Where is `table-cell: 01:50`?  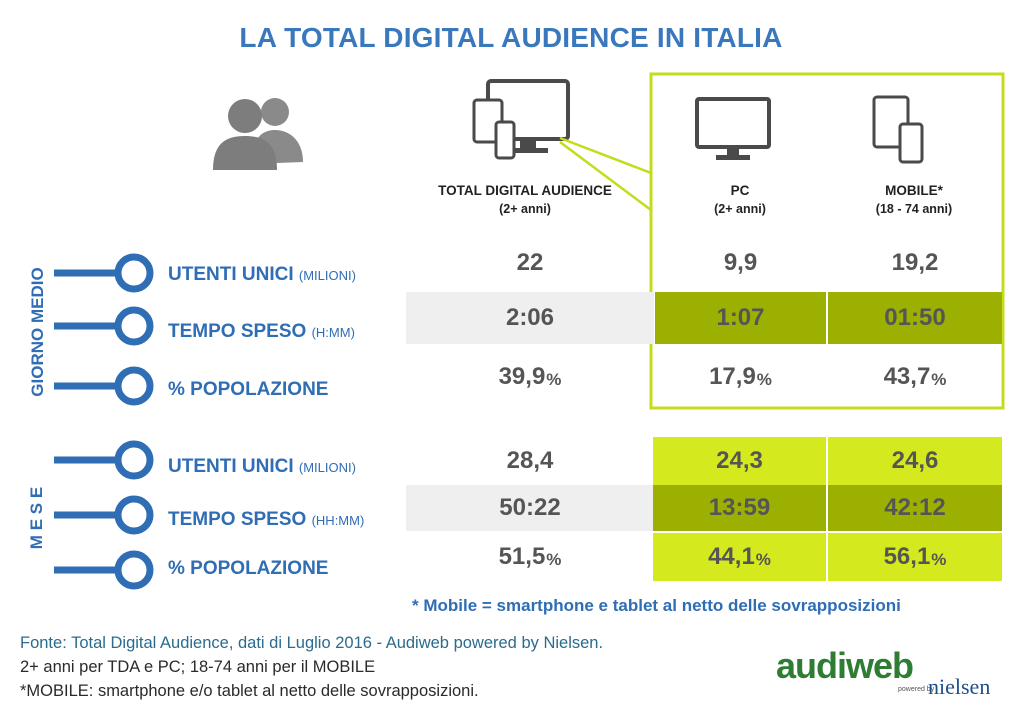
table-cell: 01:50 is located at coordinates (915, 318).